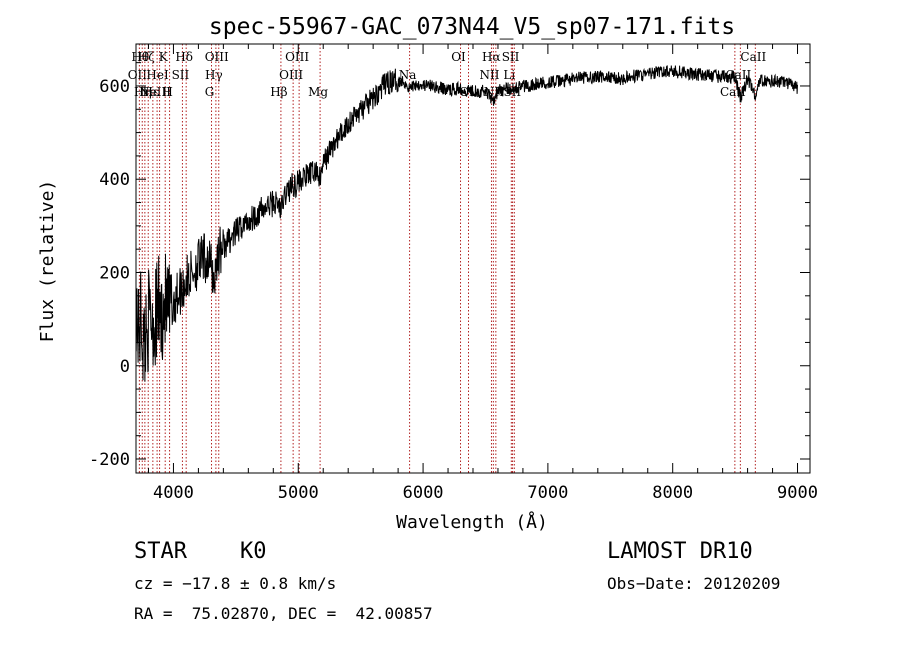 The height and width of the screenshot is (649, 900). I want to click on marker-label-2: Hη, so click(143, 92).